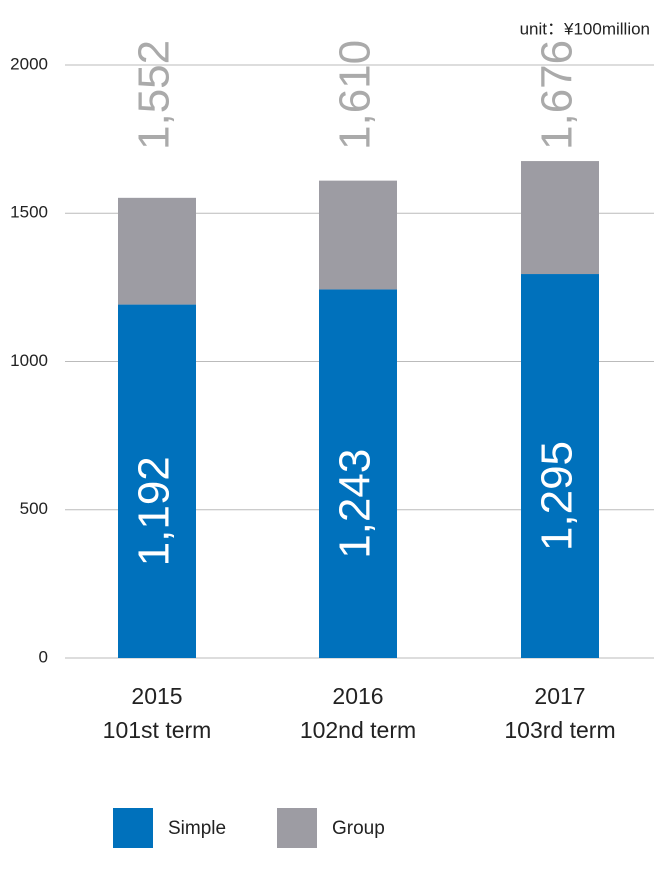  I want to click on unit-label: unit：¥100million, so click(585, 28).